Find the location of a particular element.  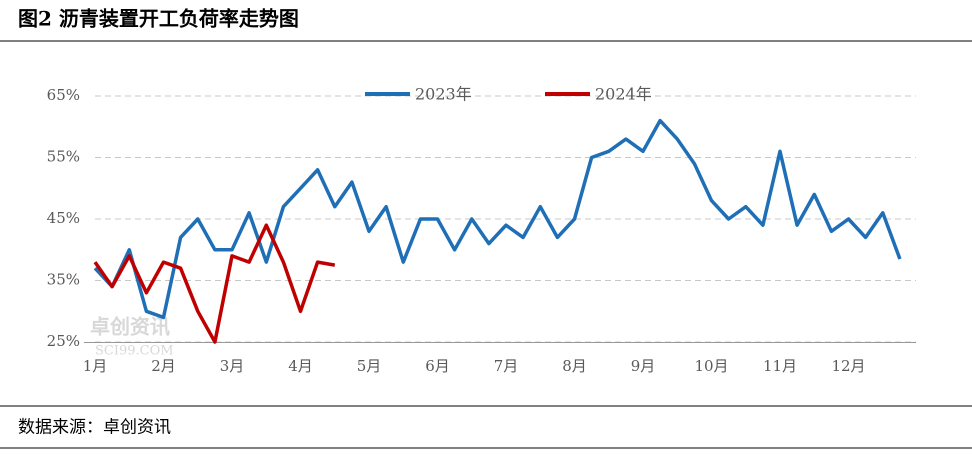

legend-label: 2024年 is located at coordinates (623, 94).